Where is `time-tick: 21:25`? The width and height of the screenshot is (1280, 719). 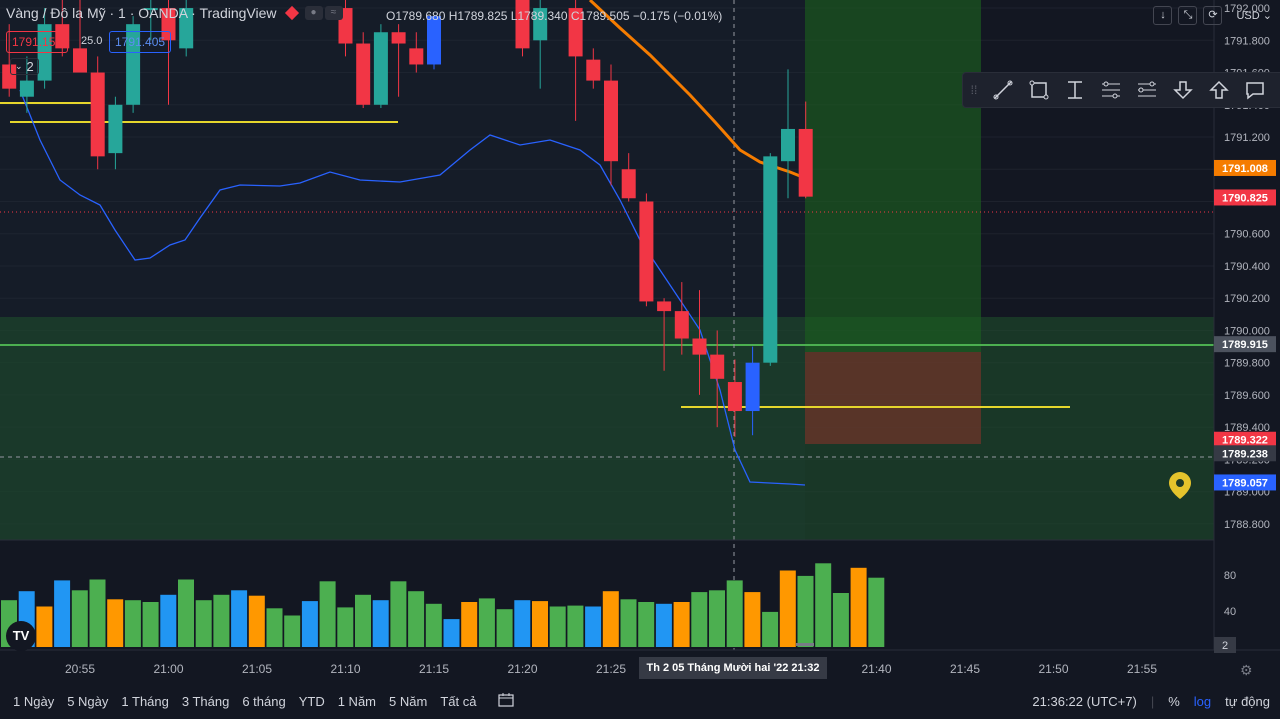 time-tick: 21:25 is located at coordinates (611, 669).